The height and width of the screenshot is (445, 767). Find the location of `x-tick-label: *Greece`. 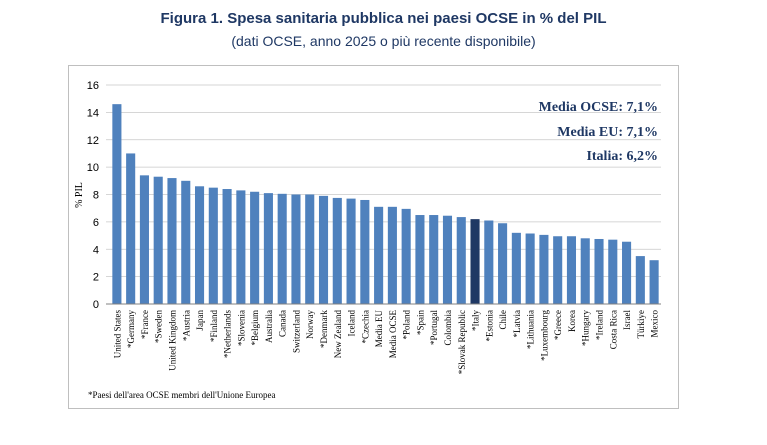

x-tick-label: *Greece is located at coordinates (558, 325).